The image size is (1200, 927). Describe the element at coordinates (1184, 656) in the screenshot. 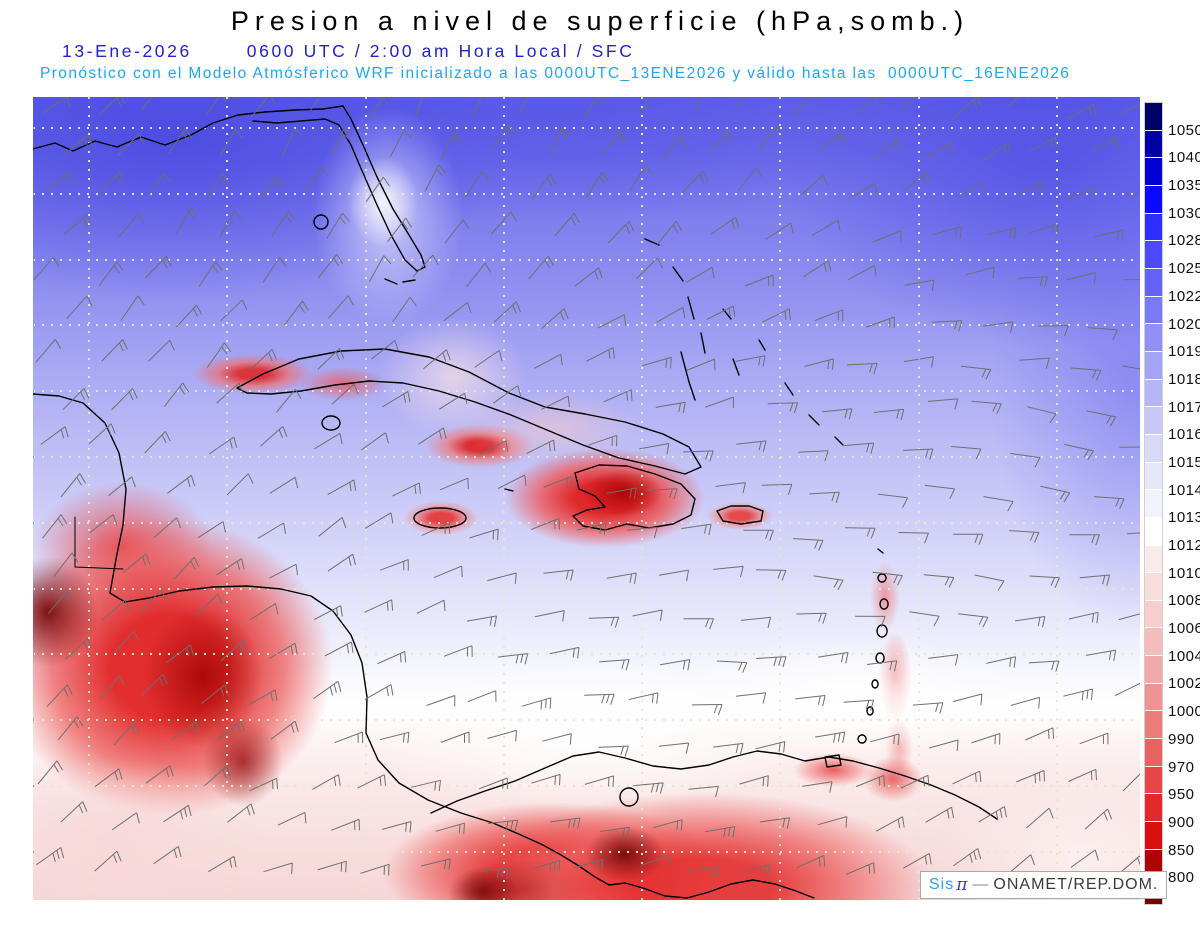

I see `colorbar-value: 1004` at that location.